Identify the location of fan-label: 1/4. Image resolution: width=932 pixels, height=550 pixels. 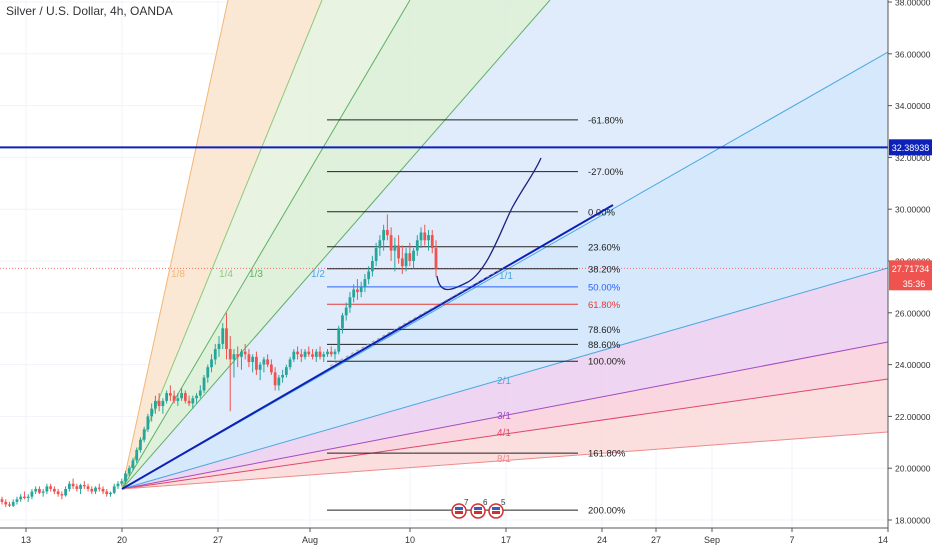
(226, 274).